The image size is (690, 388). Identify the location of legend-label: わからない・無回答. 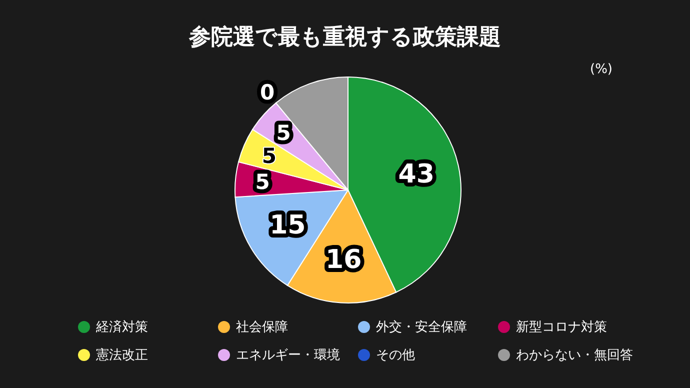
(574, 355).